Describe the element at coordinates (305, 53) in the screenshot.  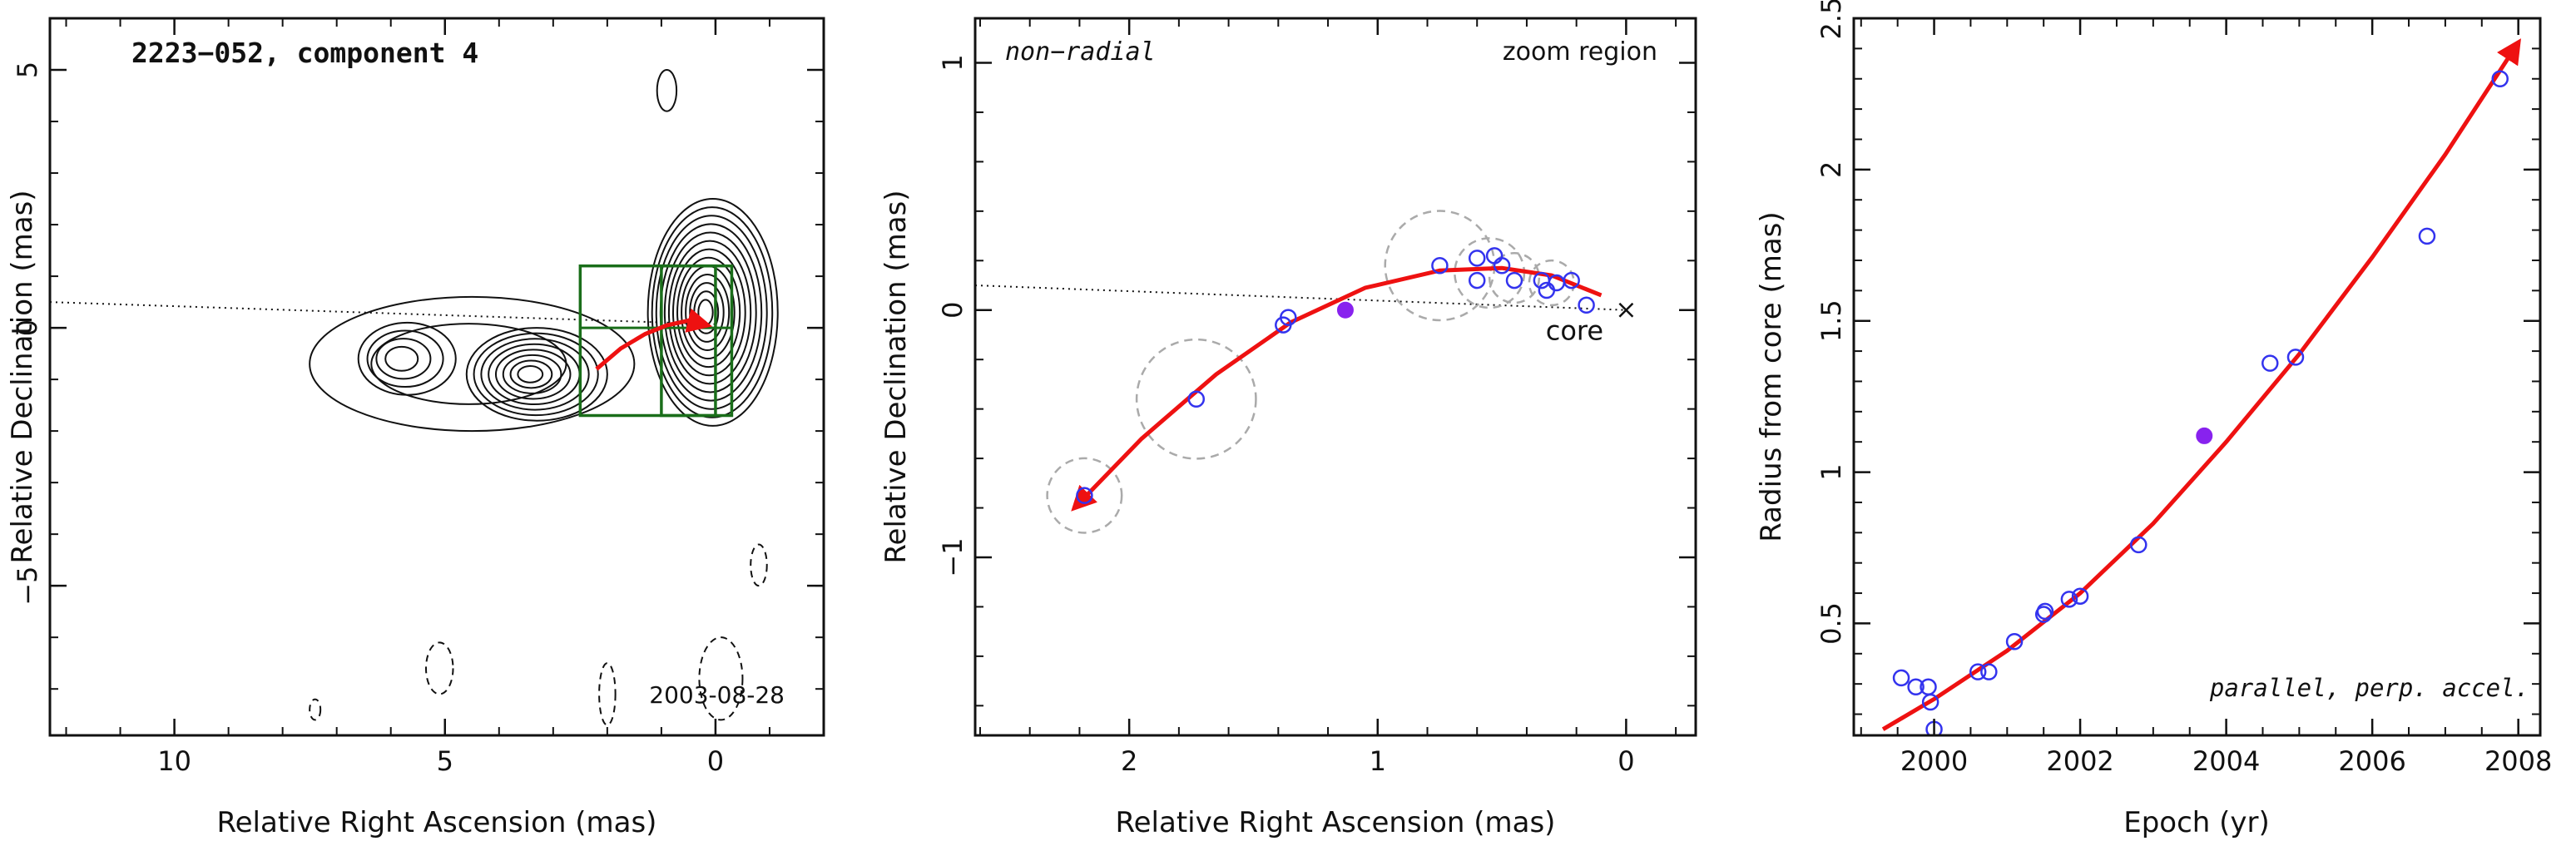
I see `panel1-title: 2223−052, component 4` at that location.